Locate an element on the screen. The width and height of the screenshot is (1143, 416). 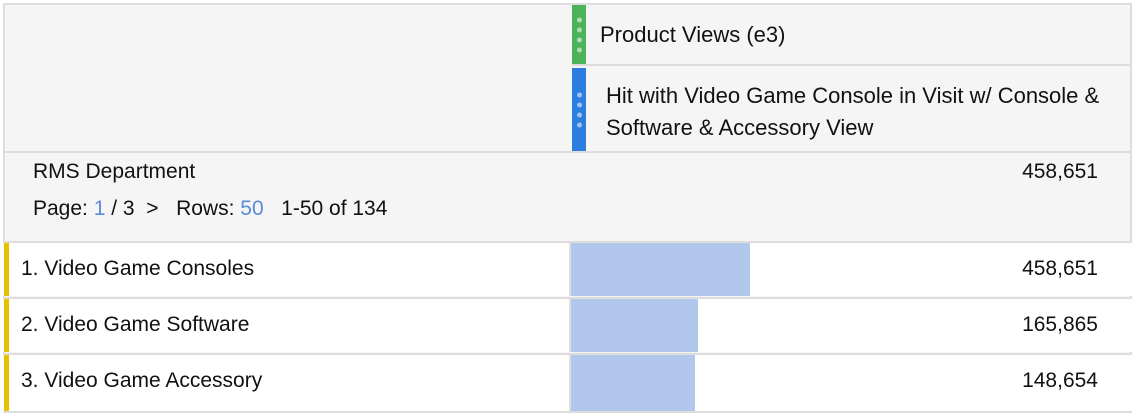
row-label: 3. Video Game Accessory is located at coordinates (142, 380).